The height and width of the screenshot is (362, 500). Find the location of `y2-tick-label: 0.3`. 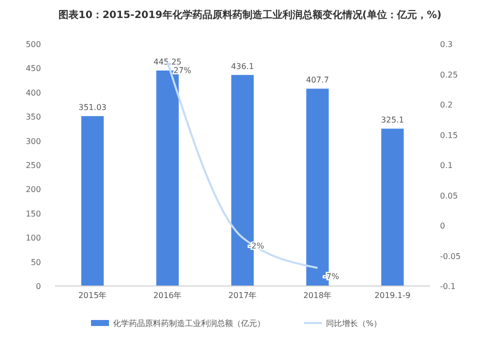

y2-tick-label: 0.3 is located at coordinates (446, 44).